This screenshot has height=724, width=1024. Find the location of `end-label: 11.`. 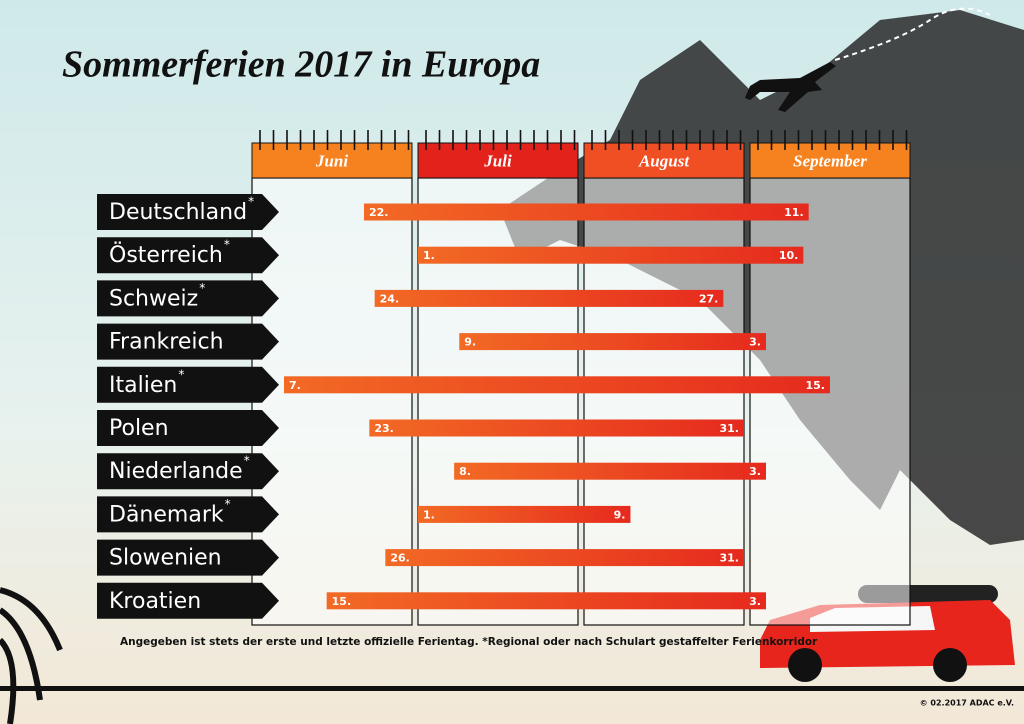

end-label: 11. is located at coordinates (794, 212).